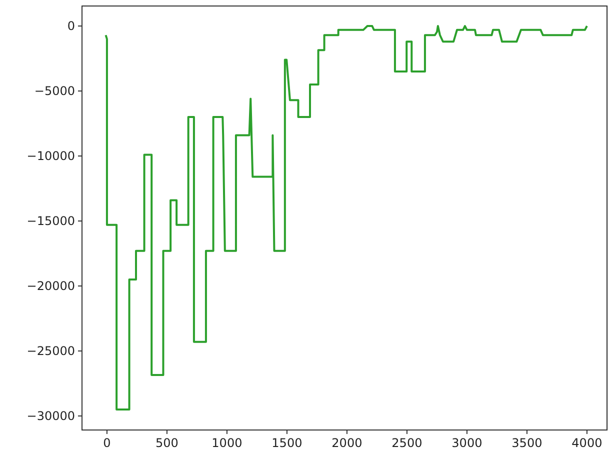 This screenshot has height=457, width=608. Describe the element at coordinates (71, 26) in the screenshot. I see `y-tick-label: 0` at that location.